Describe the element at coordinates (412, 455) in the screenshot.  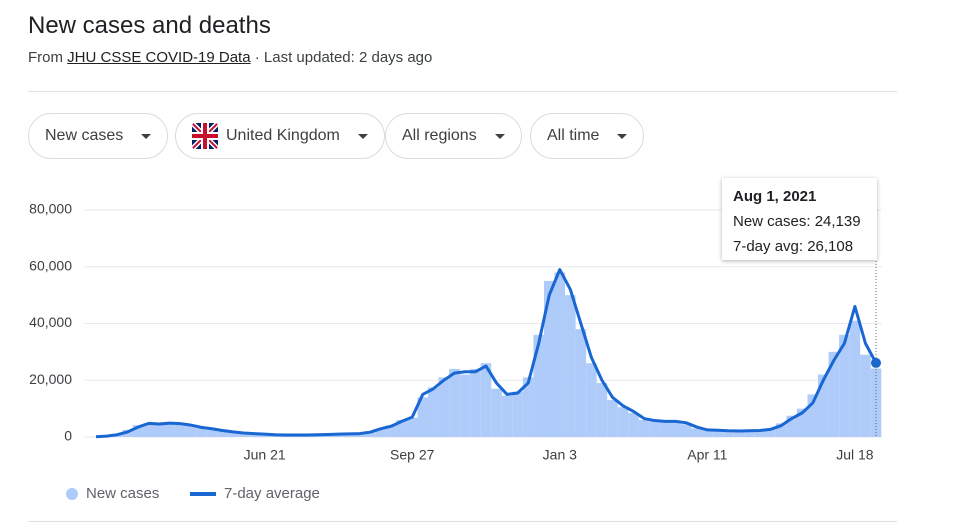
I see `x-tick-label: Sep 27` at that location.